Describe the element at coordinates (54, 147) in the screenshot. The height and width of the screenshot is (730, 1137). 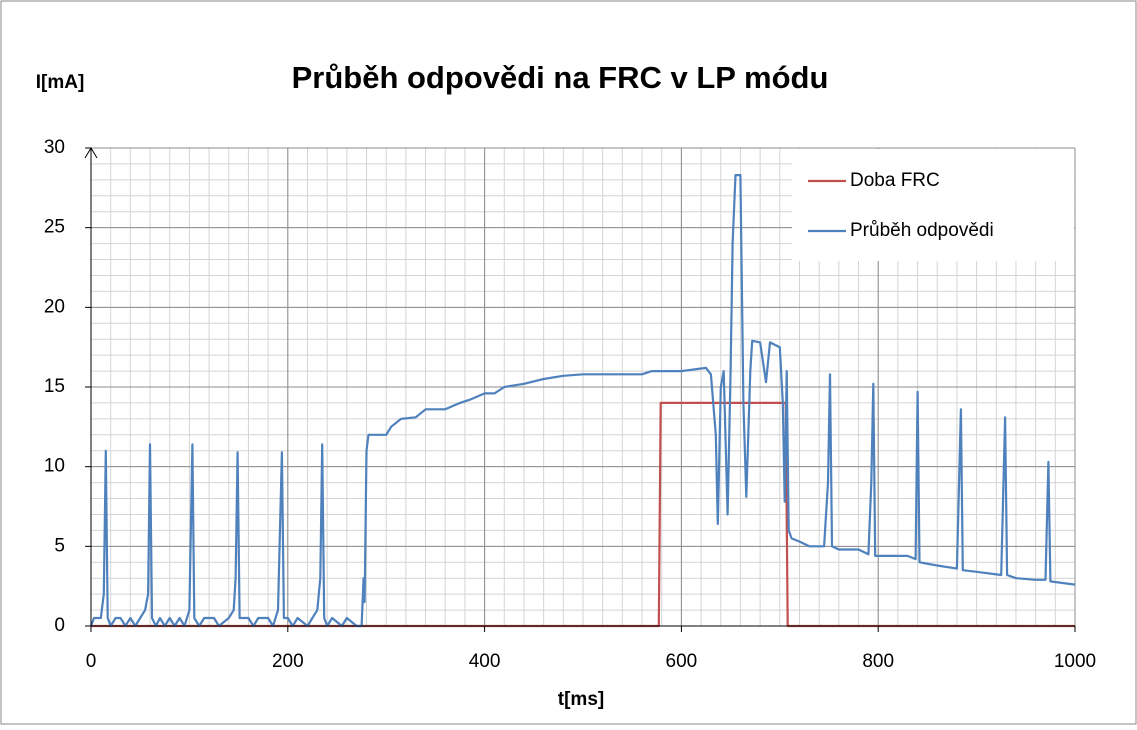
I see `y-tick-label: 30` at that location.